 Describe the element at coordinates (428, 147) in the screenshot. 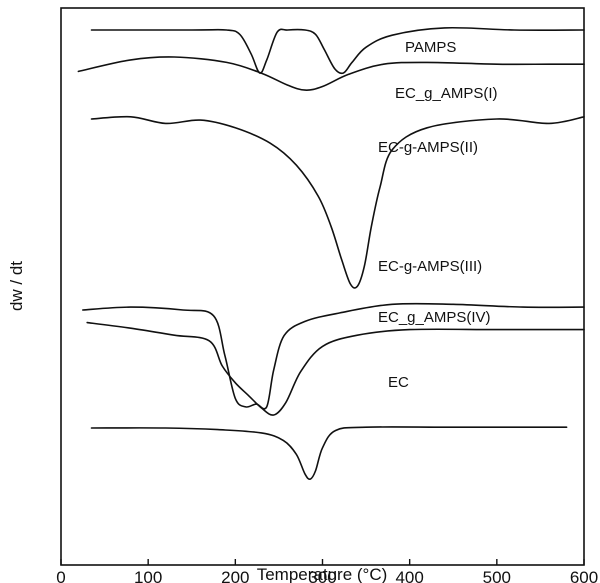

I see `series-label: EC-g-AMPS(II)` at that location.